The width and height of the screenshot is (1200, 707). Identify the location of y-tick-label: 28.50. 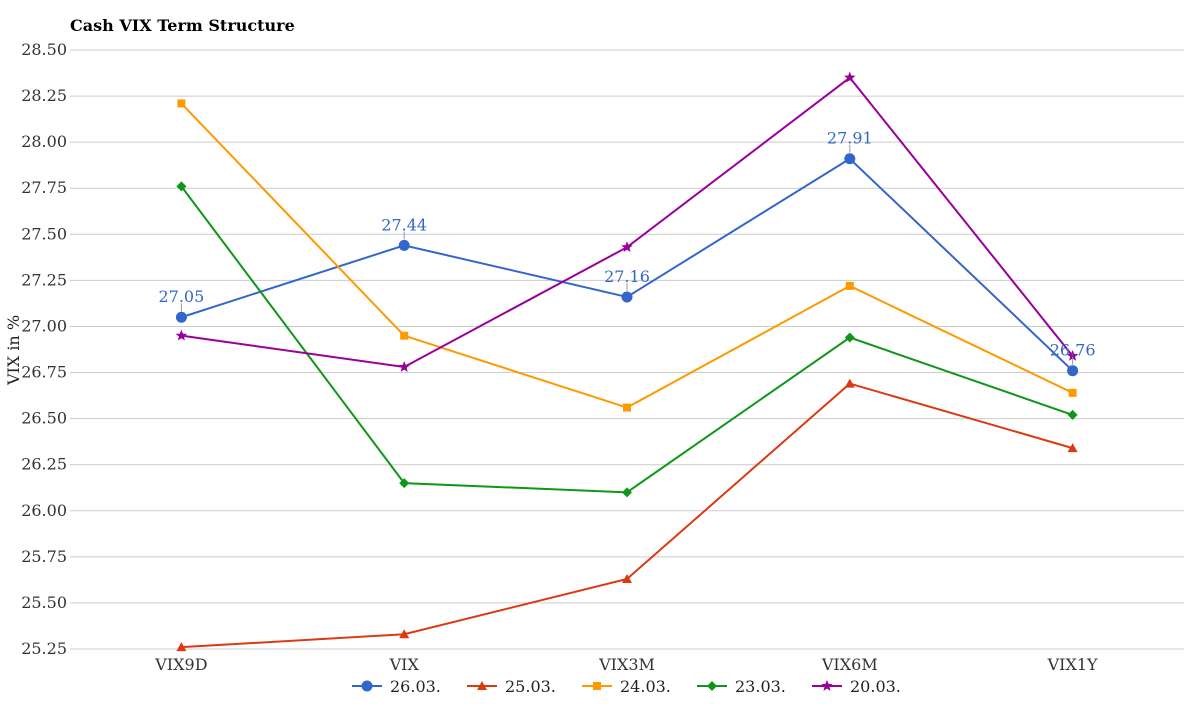
(44, 49).